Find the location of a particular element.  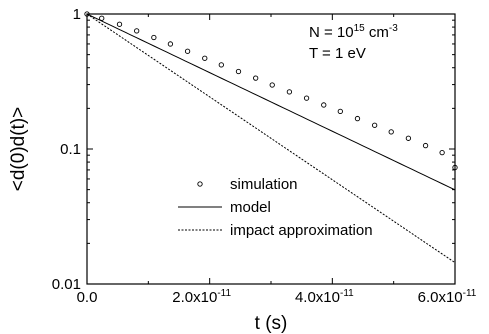

y-tick-label: 1 is located at coordinates (77, 14).